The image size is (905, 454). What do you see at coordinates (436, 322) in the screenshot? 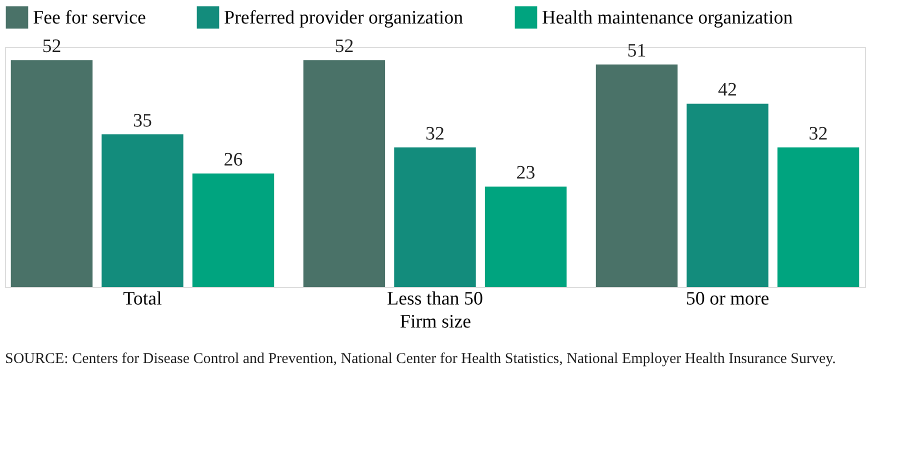
I see `x-axis-title: Firm size` at bounding box center [436, 322].